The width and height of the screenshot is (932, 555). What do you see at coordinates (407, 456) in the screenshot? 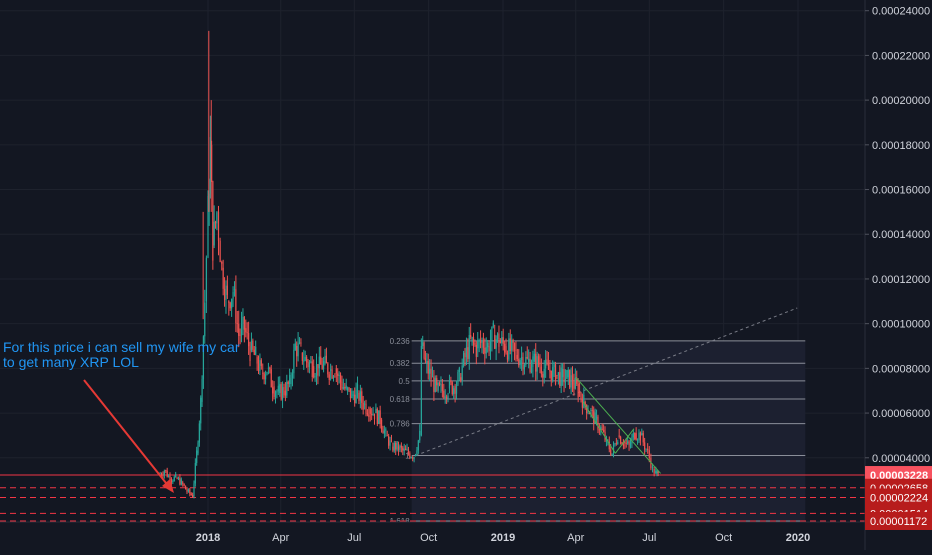
I see `fib-level-label: 1` at bounding box center [407, 456].